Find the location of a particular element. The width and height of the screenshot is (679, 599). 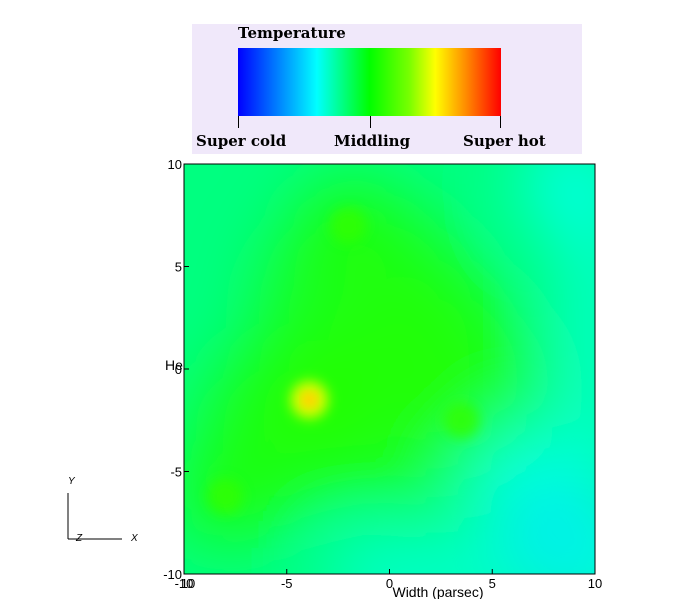

y-tick-label-1: -5 is located at coordinates (176, 472).